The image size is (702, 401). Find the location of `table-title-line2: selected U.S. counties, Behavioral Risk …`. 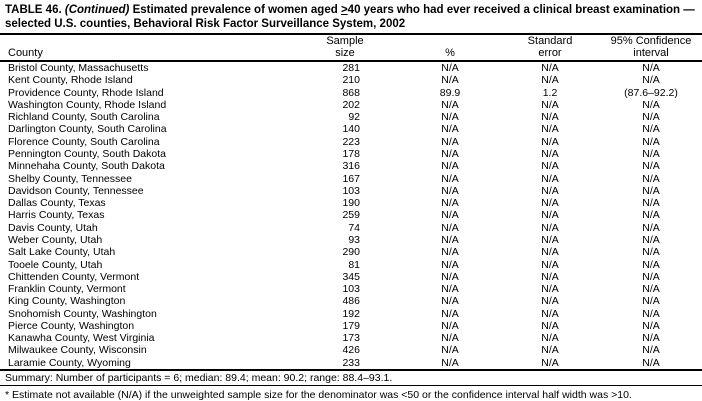

table-title-line2: selected U.S. counties, Behavioral Risk … is located at coordinates (205, 23).